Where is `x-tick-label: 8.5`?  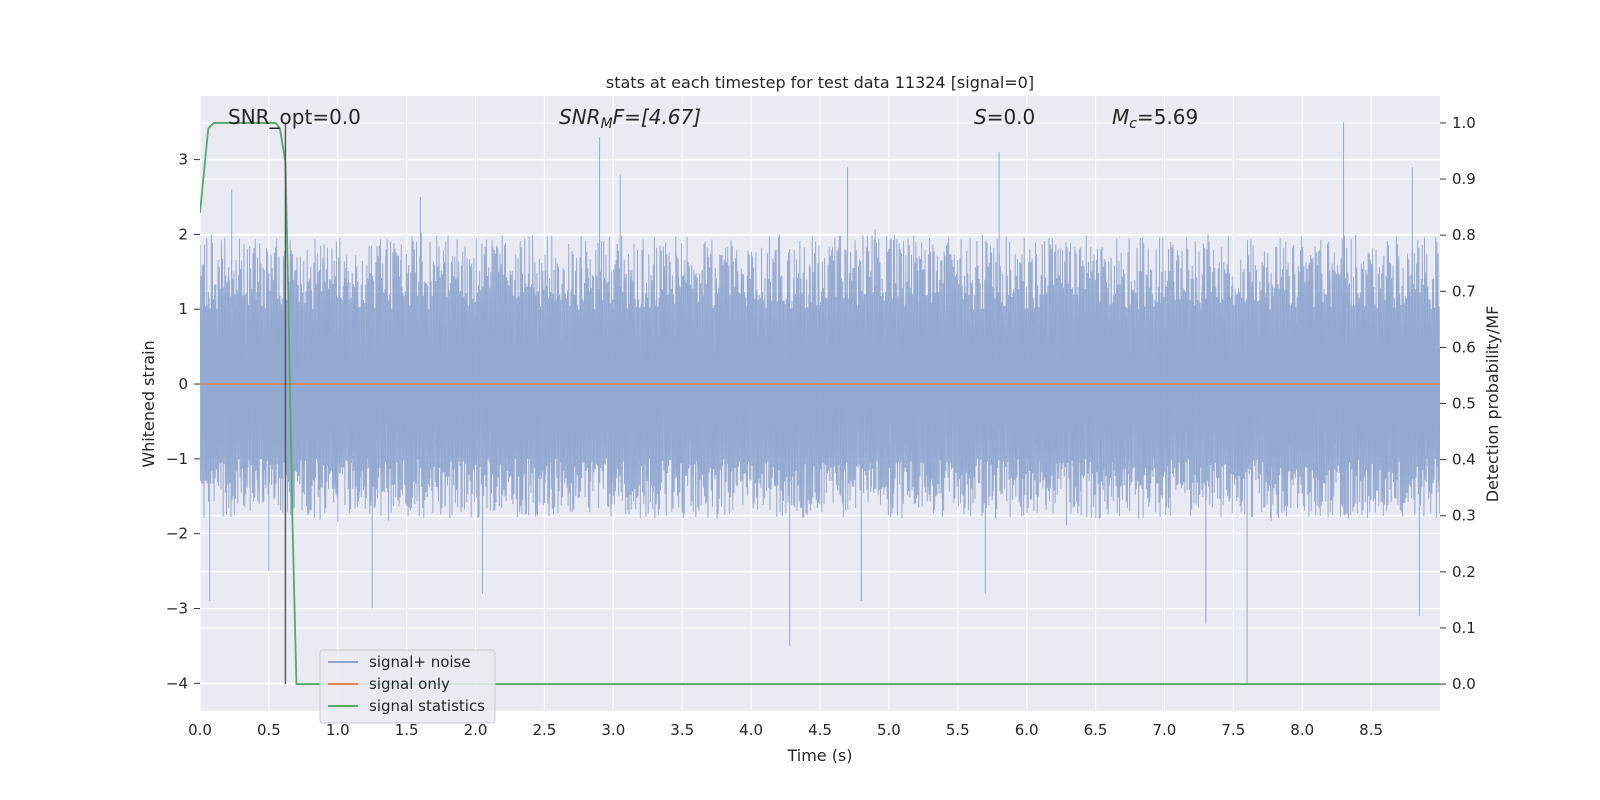 x-tick-label: 8.5 is located at coordinates (1371, 730).